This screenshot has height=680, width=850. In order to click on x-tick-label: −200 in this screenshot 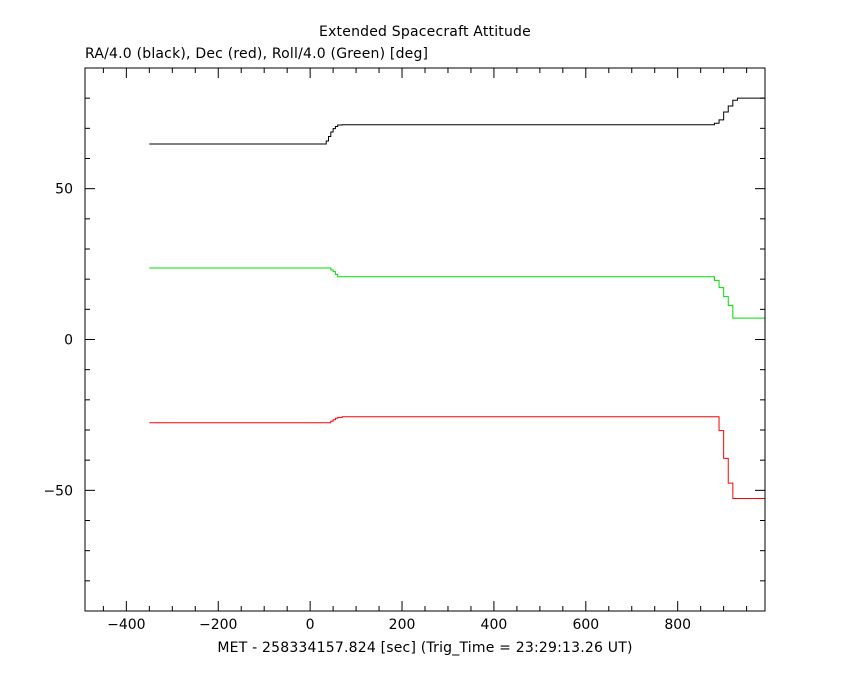, I will do `click(218, 625)`.